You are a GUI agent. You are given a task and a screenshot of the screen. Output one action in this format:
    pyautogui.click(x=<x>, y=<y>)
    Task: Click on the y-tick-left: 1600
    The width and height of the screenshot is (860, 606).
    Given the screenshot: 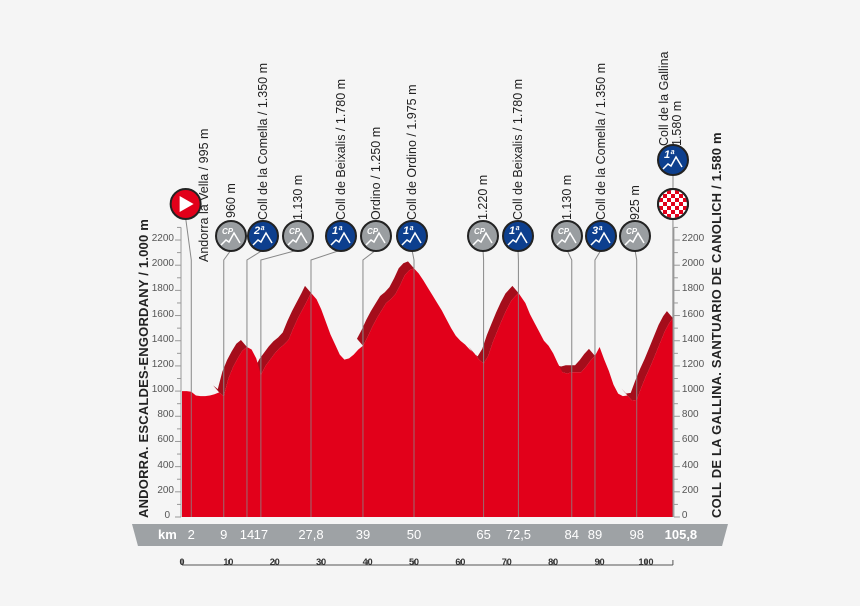 What is the action you would take?
    pyautogui.click(x=162, y=314)
    